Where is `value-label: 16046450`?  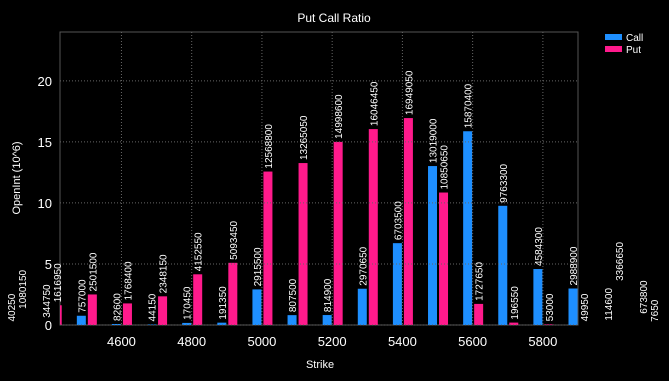 value-label: 16046450 is located at coordinates (374, 103).